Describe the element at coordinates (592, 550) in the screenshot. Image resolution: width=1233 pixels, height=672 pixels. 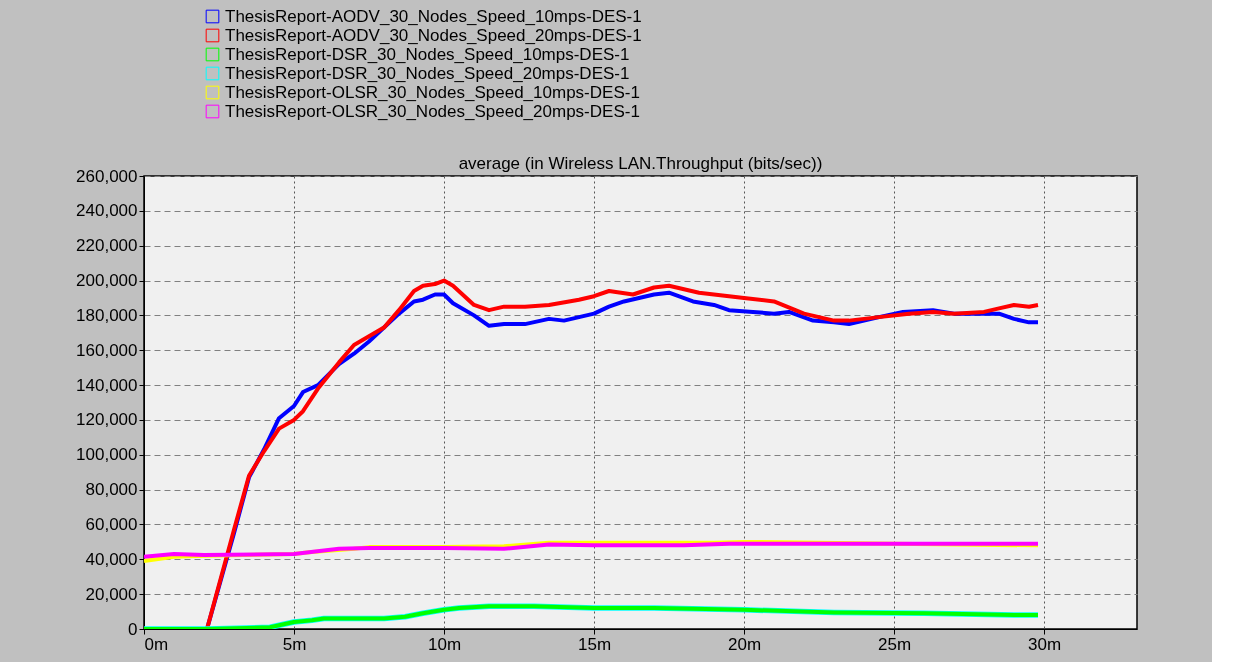
I see `line-series` at that location.